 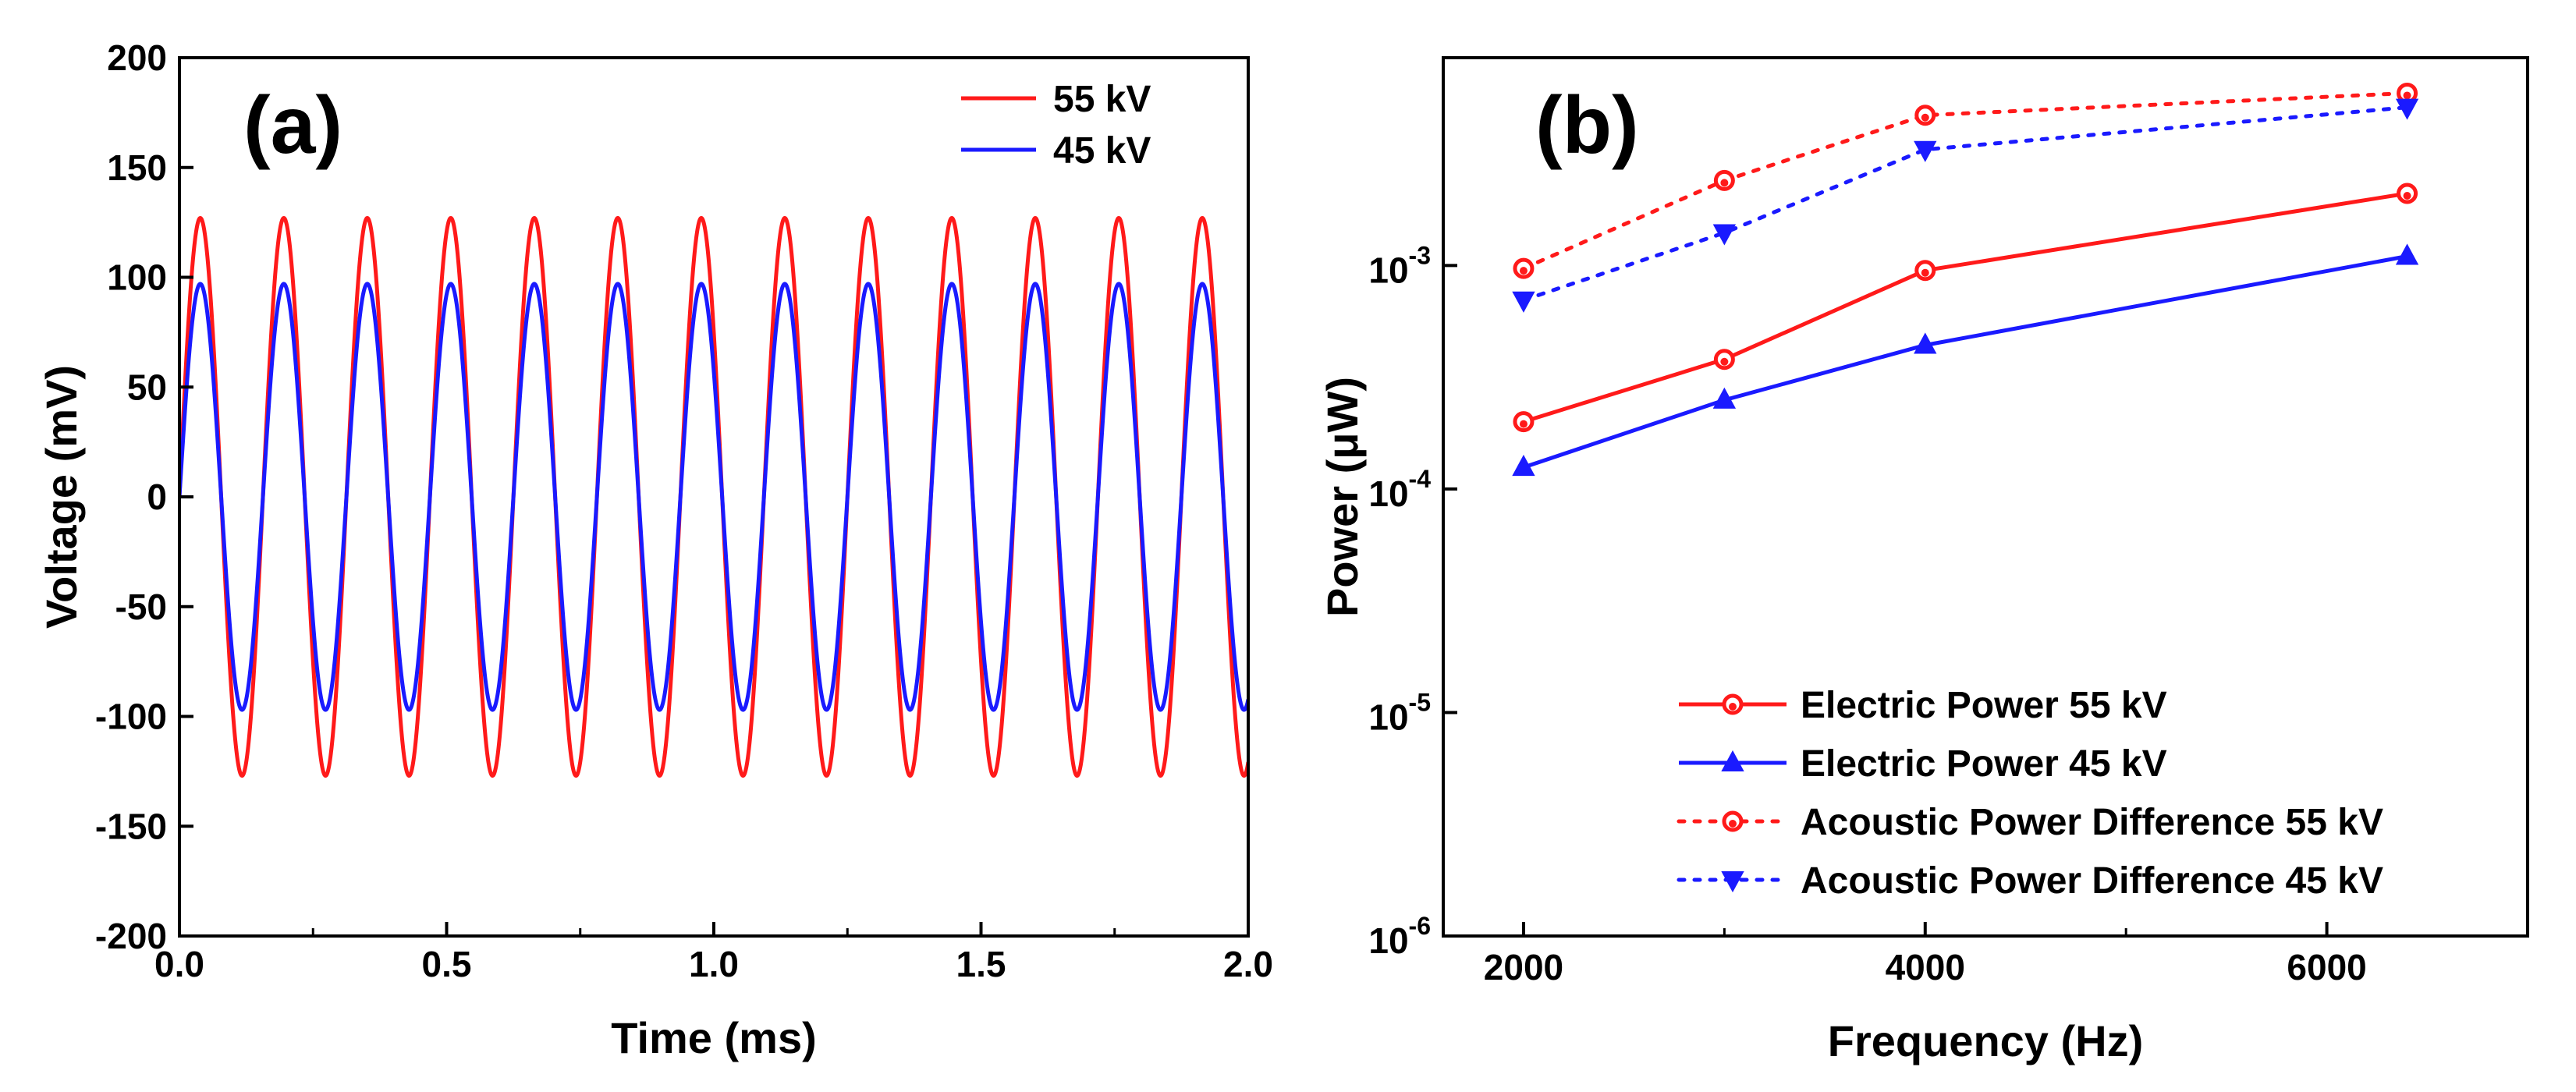 I want to click on x-tick-a-label: 2.0, so click(x=1248, y=964).